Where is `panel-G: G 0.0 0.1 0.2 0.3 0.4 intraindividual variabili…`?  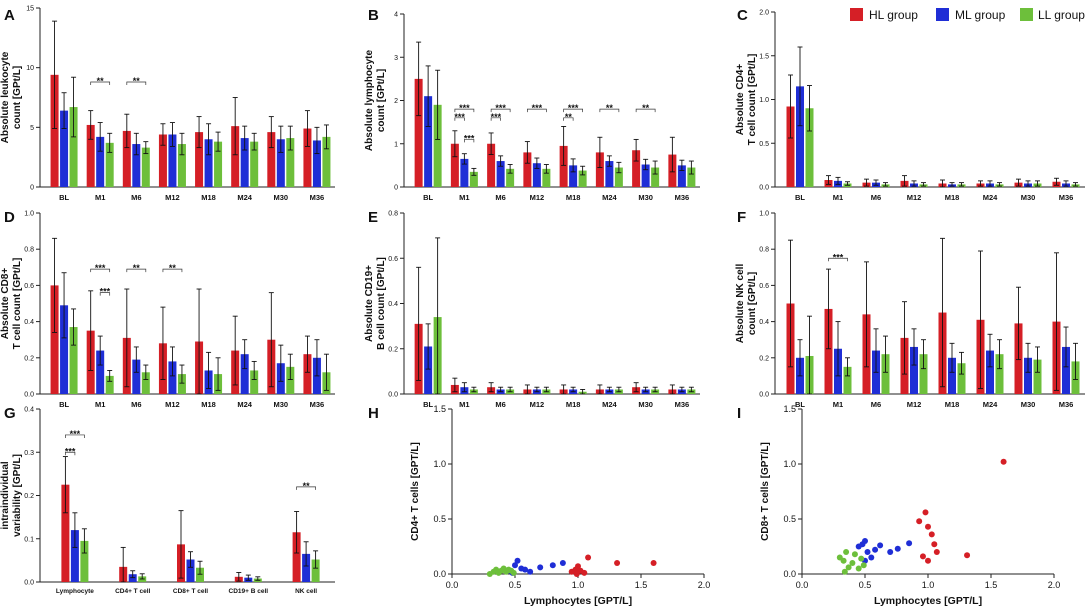 panel-G: G 0.0 0.1 0.2 0.3 0.4 intraindividual variabili… is located at coordinates (167, 500).